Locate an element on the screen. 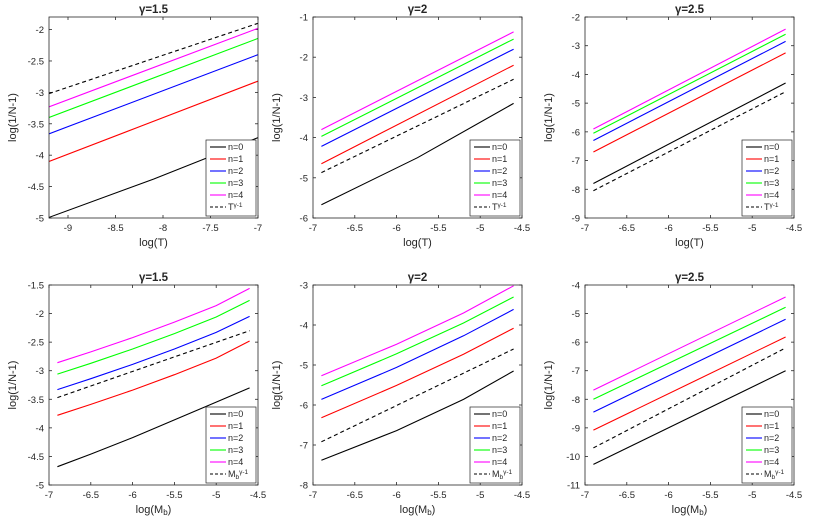 The image size is (817, 519). y-tick-label: -3.5 is located at coordinates (36, 400).